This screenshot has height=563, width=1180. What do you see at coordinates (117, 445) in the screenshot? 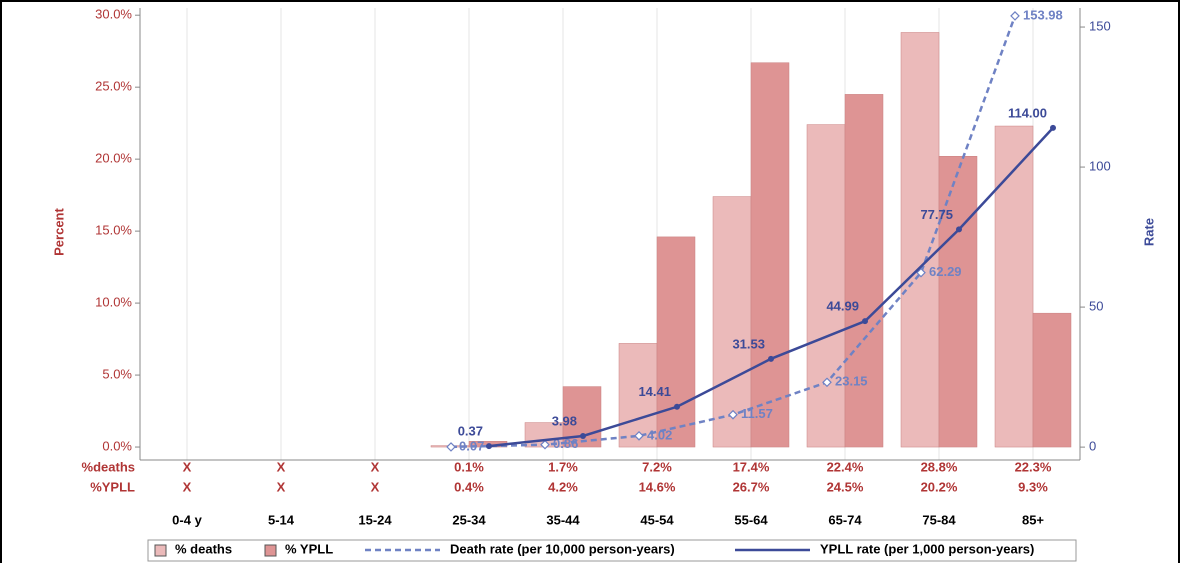
I see `y-tick-label: 0.0%` at bounding box center [117, 445].